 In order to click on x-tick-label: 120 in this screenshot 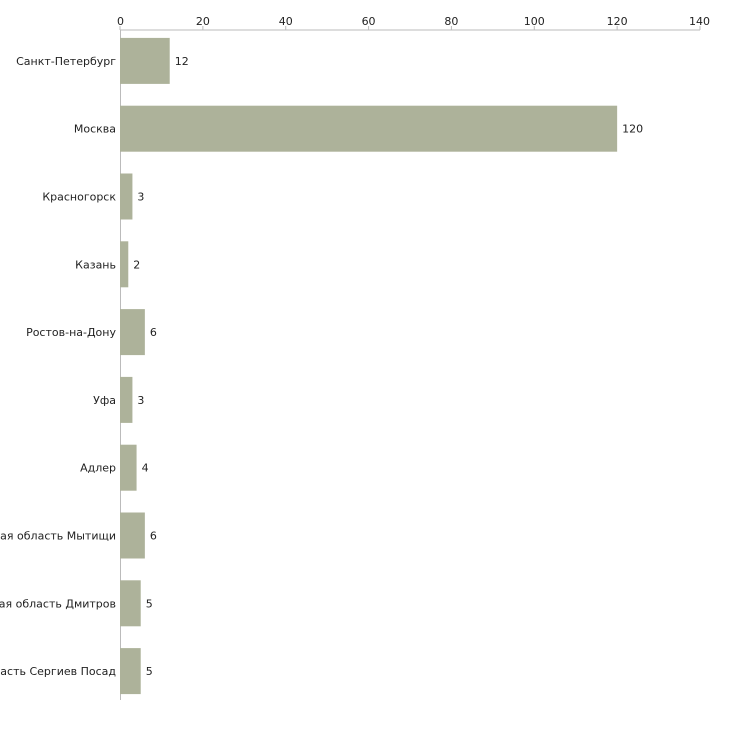, I will do `click(617, 21)`.